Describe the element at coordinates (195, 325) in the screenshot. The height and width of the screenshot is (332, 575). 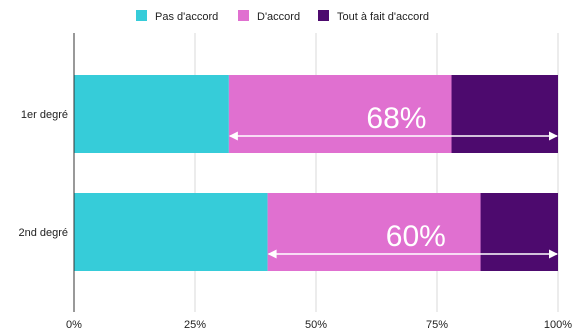
I see `x-tick-label: 25%` at that location.